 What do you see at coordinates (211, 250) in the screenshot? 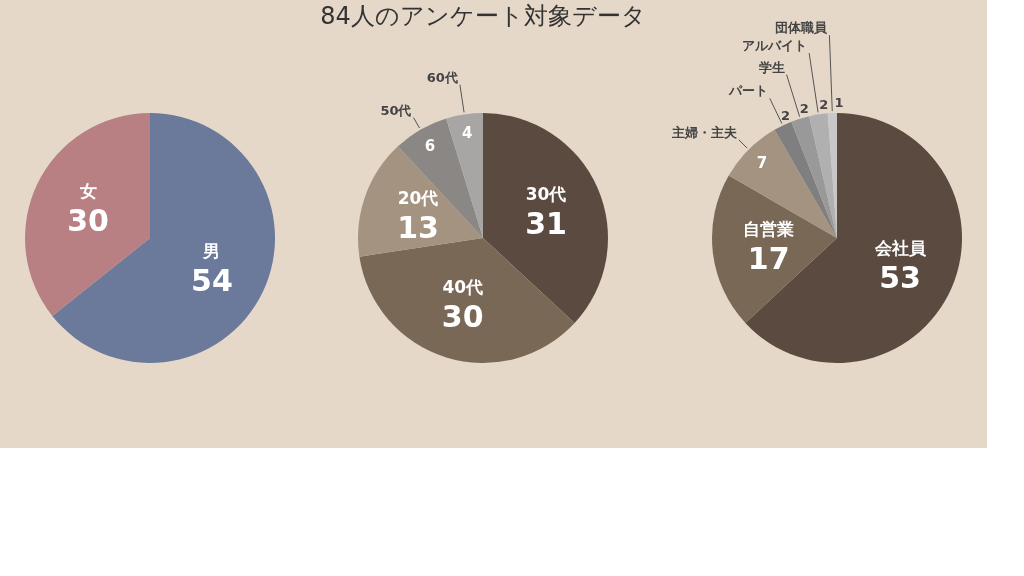
I see `slice-label: 男` at bounding box center [211, 250].